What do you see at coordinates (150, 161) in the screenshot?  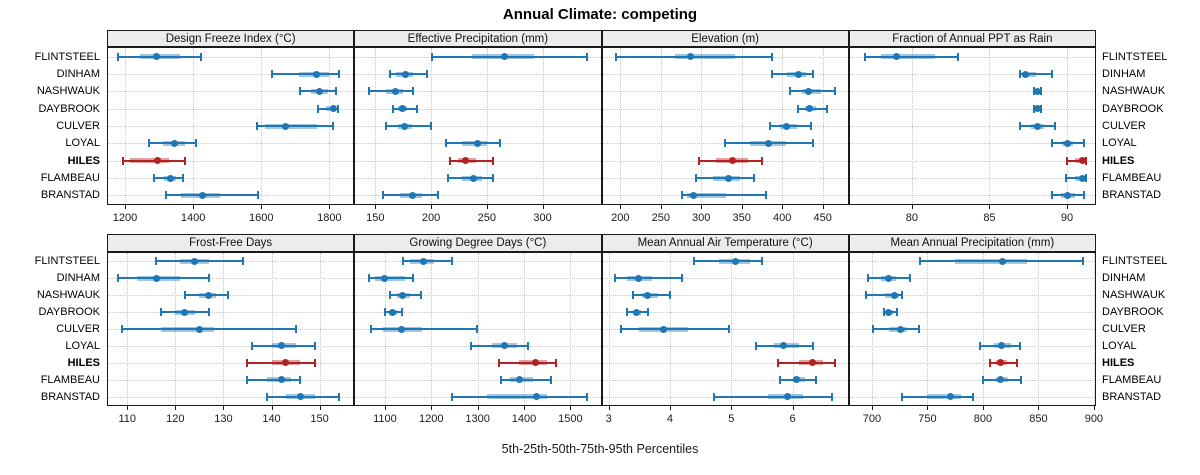 I see `interquartile-band` at bounding box center [150, 161].